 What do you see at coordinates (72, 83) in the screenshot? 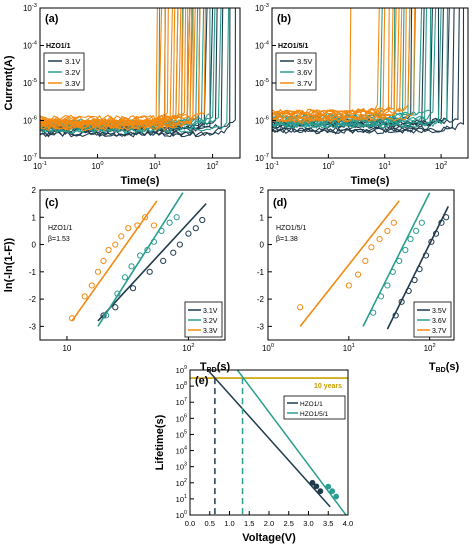
I see `legend-label: 3.3V` at bounding box center [72, 83].